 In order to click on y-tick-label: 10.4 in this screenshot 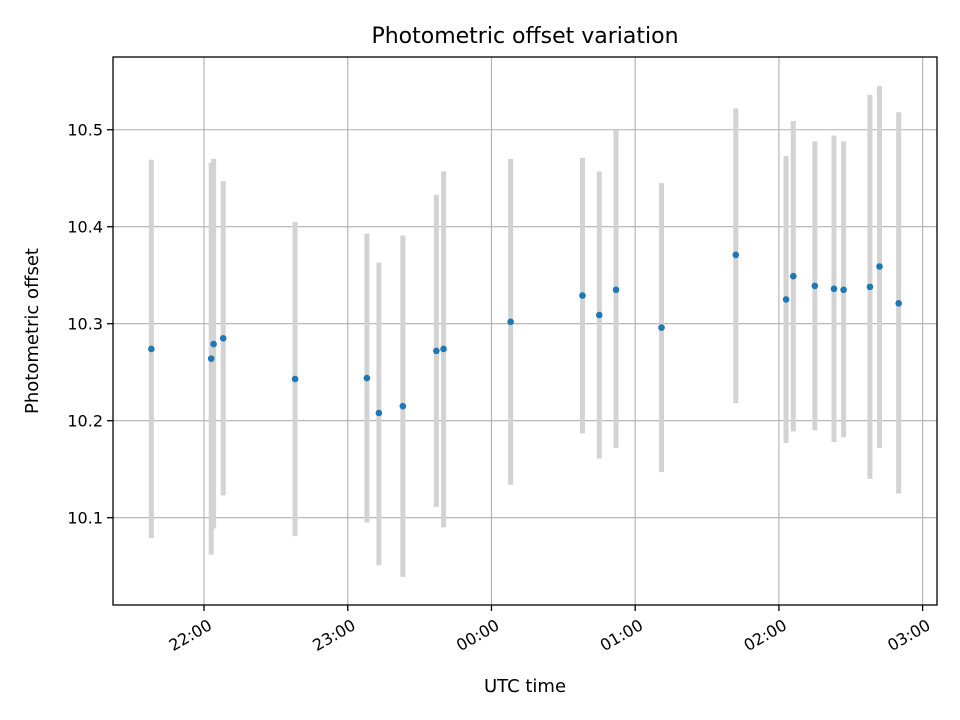, I will do `click(85, 227)`.